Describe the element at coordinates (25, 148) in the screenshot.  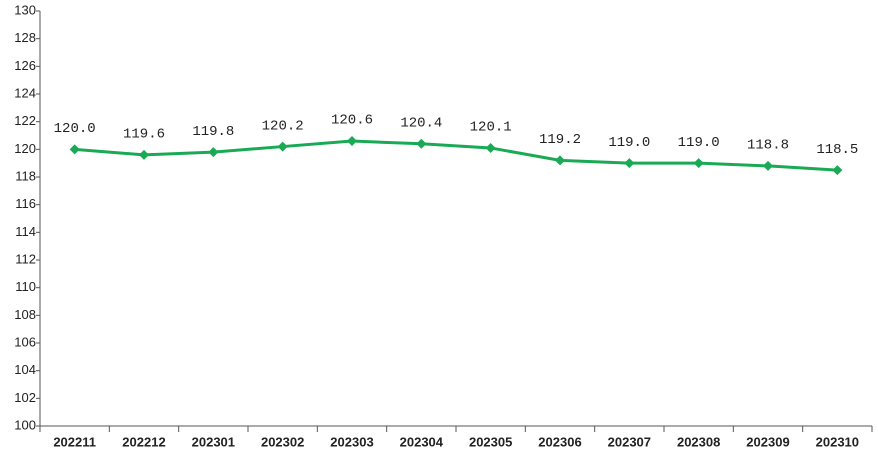
I see `y-tick-label: 120` at that location.